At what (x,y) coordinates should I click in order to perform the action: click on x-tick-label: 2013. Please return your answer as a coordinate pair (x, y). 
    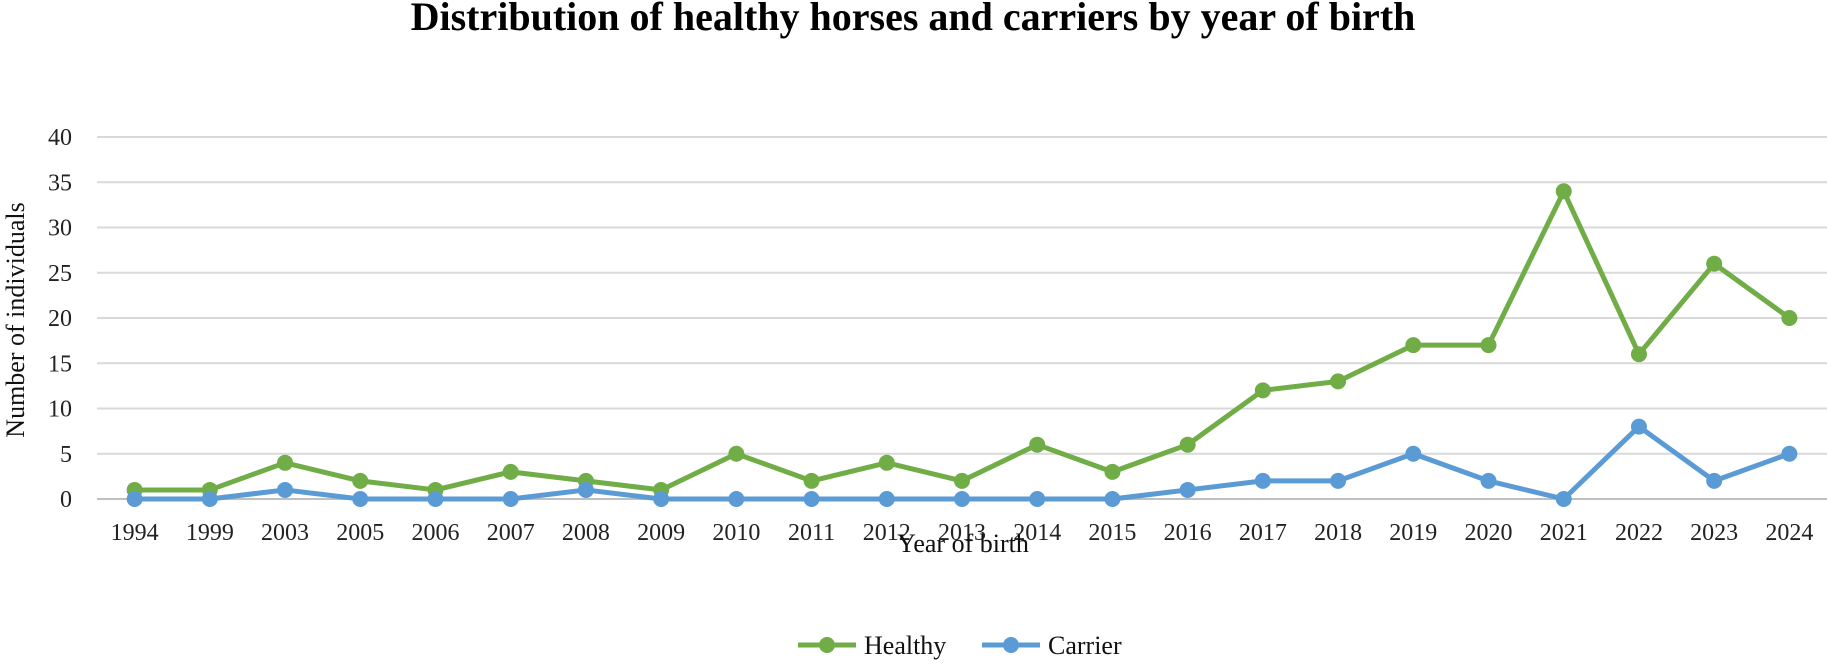
    Looking at the image, I should click on (962, 533).